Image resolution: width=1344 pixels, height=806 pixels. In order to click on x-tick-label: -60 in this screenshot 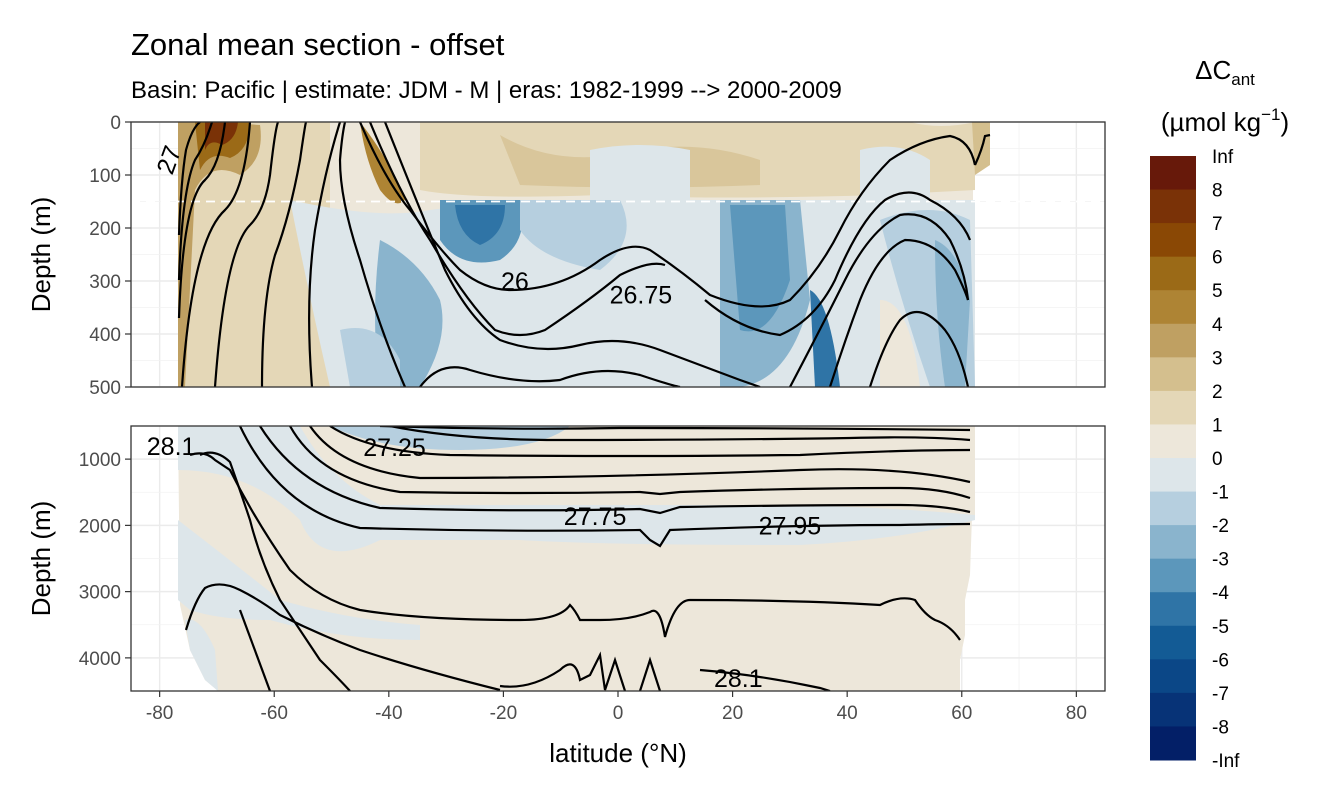, I will do `click(274, 713)`.